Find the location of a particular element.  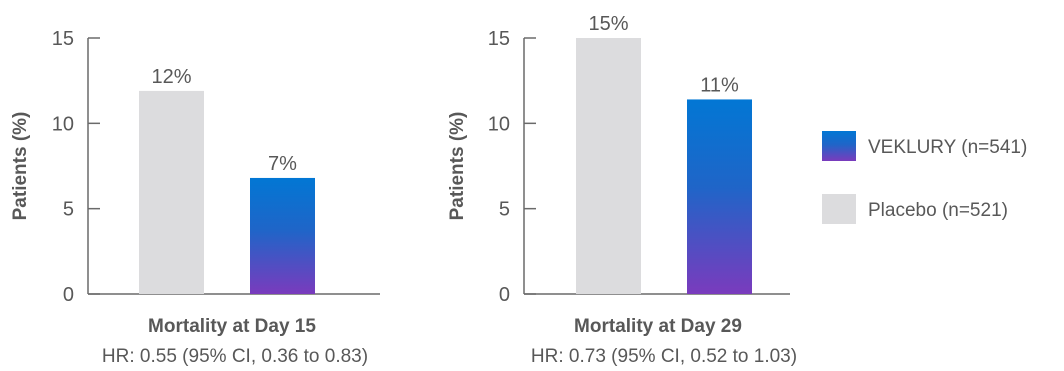

bar-value-label: 7% is located at coordinates (282, 164).